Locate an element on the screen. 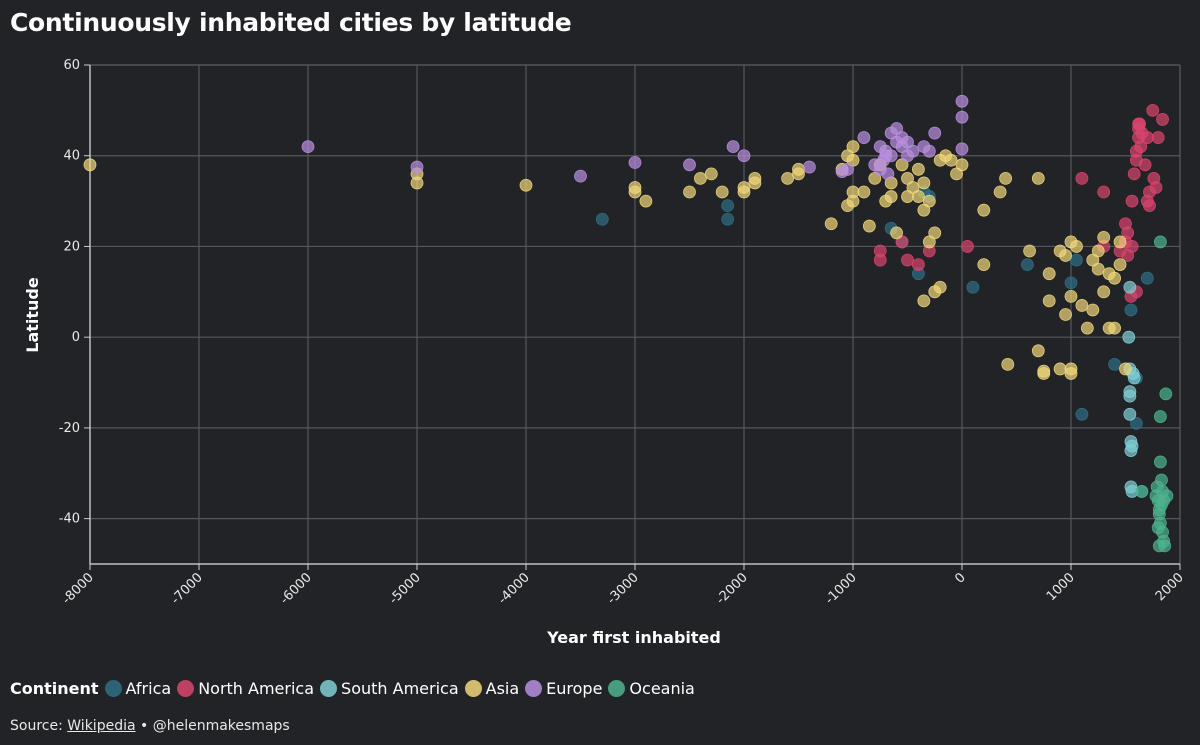  series-oceania is located at coordinates (1154, 394).